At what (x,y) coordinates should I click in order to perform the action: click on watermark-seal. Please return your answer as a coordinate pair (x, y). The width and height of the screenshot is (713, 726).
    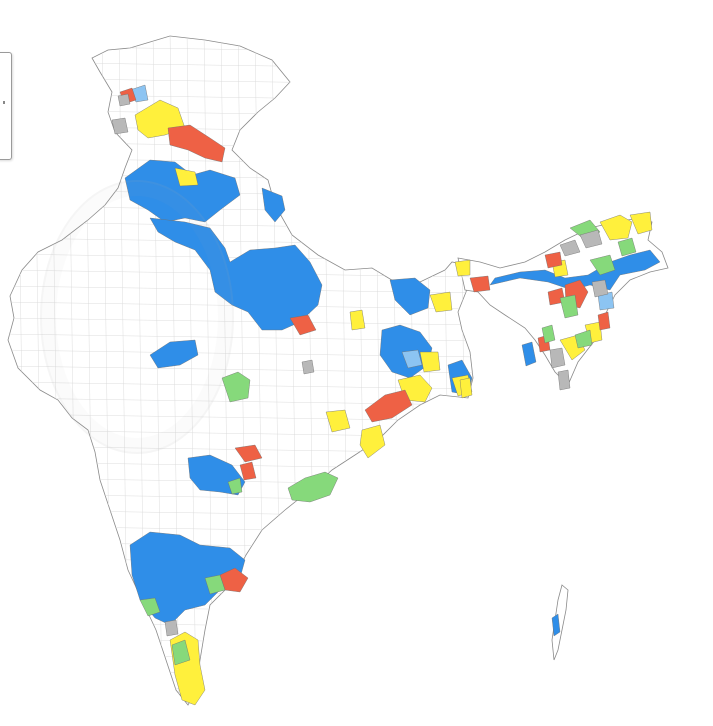
    Looking at the image, I should click on (137, 317).